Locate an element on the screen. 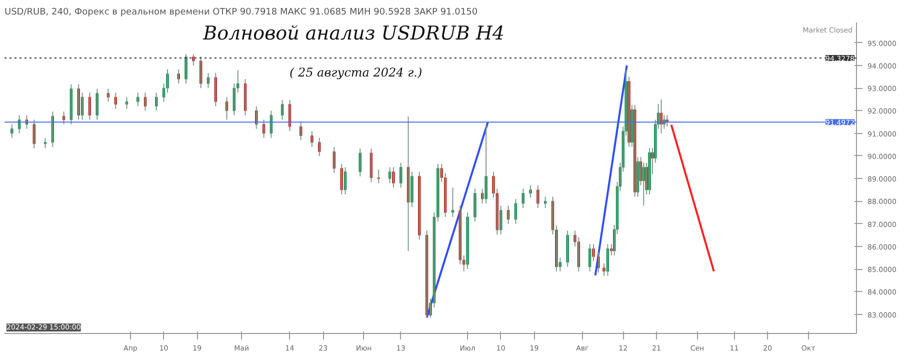 The image size is (899, 355). chart-title: Волновой анализ USDRUB H4 is located at coordinates (353, 33).